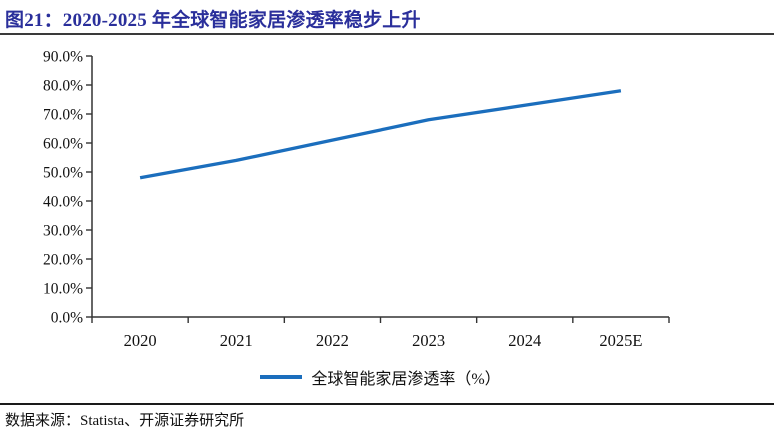  What do you see at coordinates (63, 260) in the screenshot?
I see `y-axis-tick-label: 20.0%` at bounding box center [63, 260].